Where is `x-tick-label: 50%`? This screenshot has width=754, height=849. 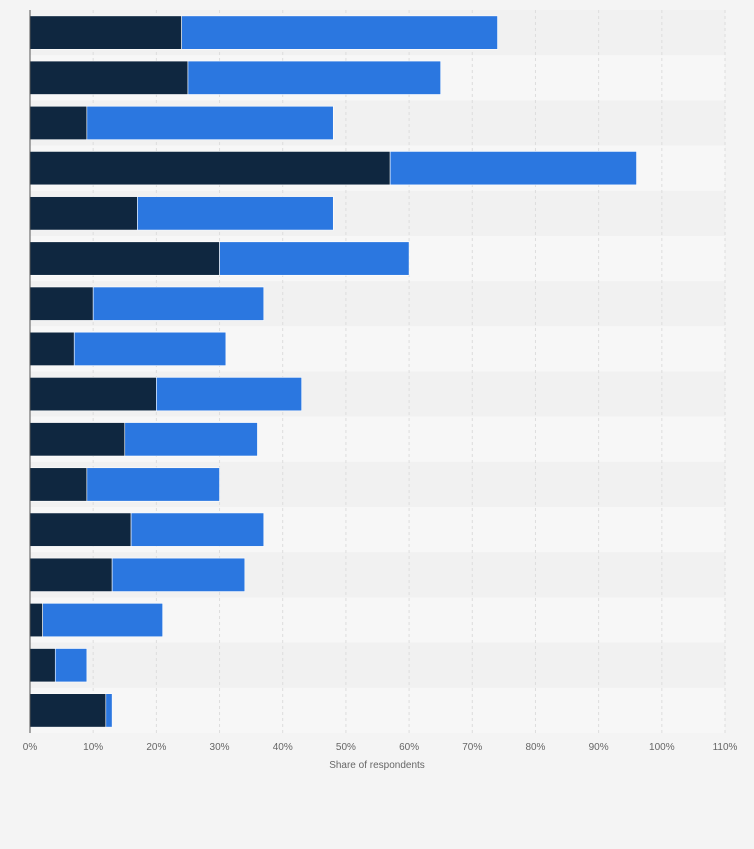
x-tick-label: 50% is located at coordinates (346, 747).